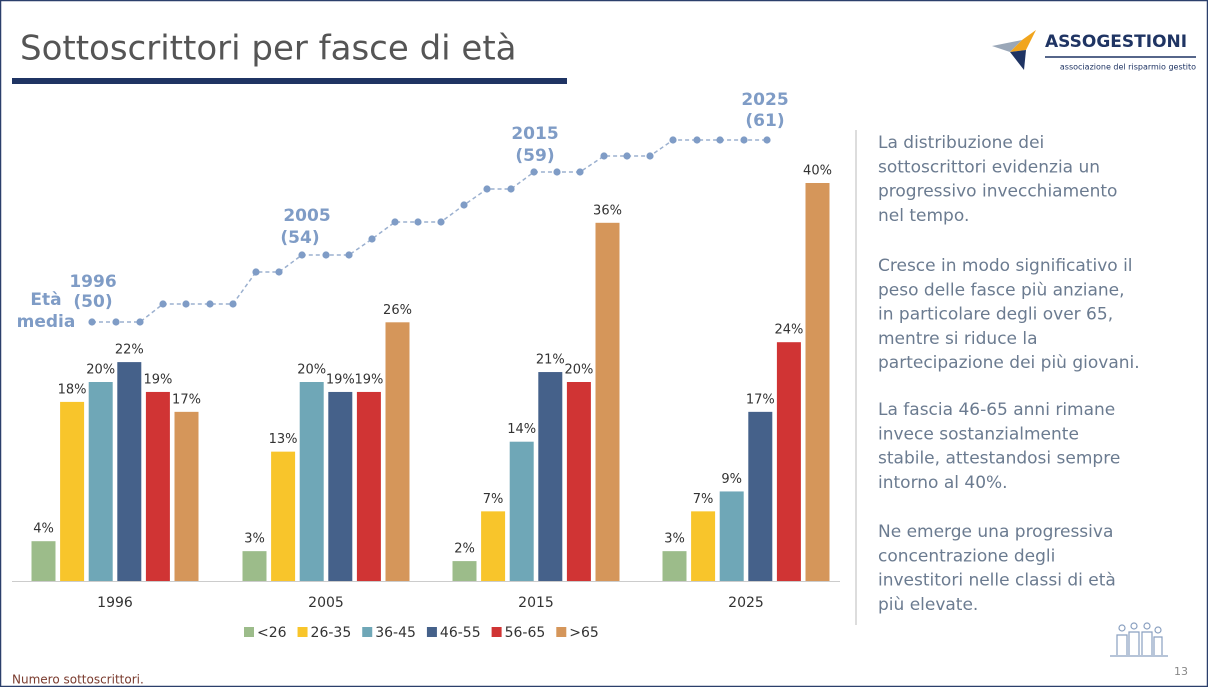 The width and height of the screenshot is (1208, 687). What do you see at coordinates (1005, 266) in the screenshot?
I see `paragraph-line: Cresce in modo significativo il` at bounding box center [1005, 266].